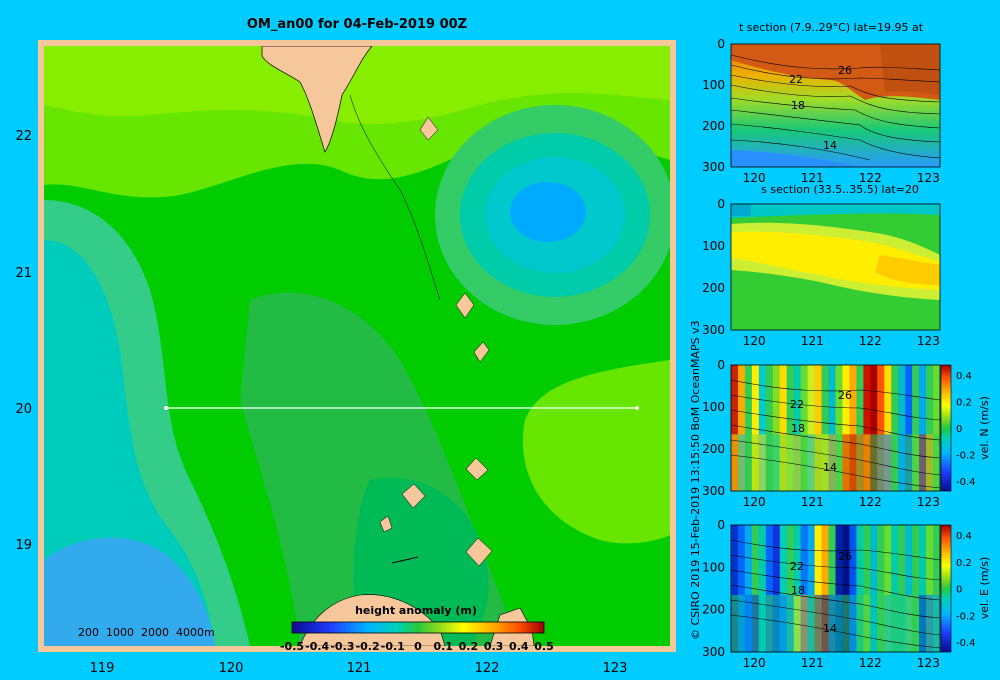  I want to click on map-y-tick: 20, so click(23, 409).